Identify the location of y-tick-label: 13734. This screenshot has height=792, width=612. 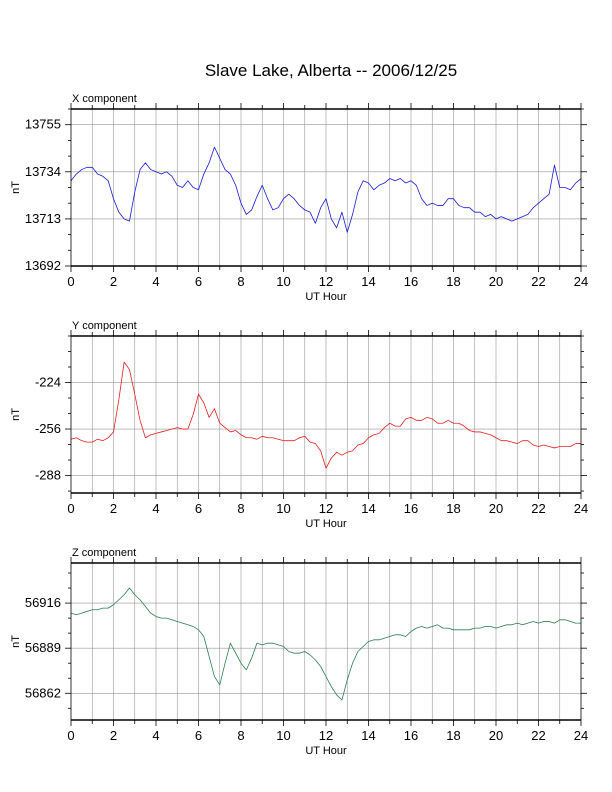
(43, 171).